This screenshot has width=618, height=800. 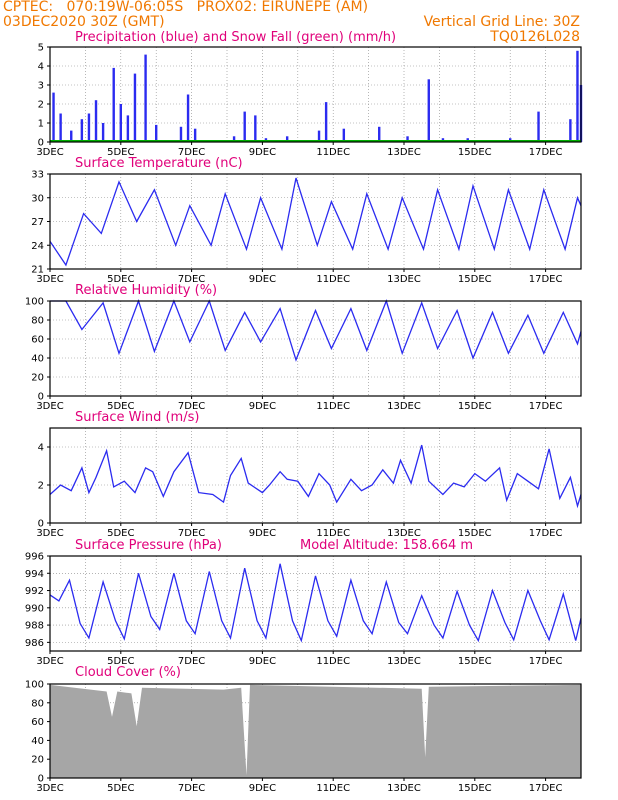 I want to click on y-tick-label: 996, so click(x=34, y=557).